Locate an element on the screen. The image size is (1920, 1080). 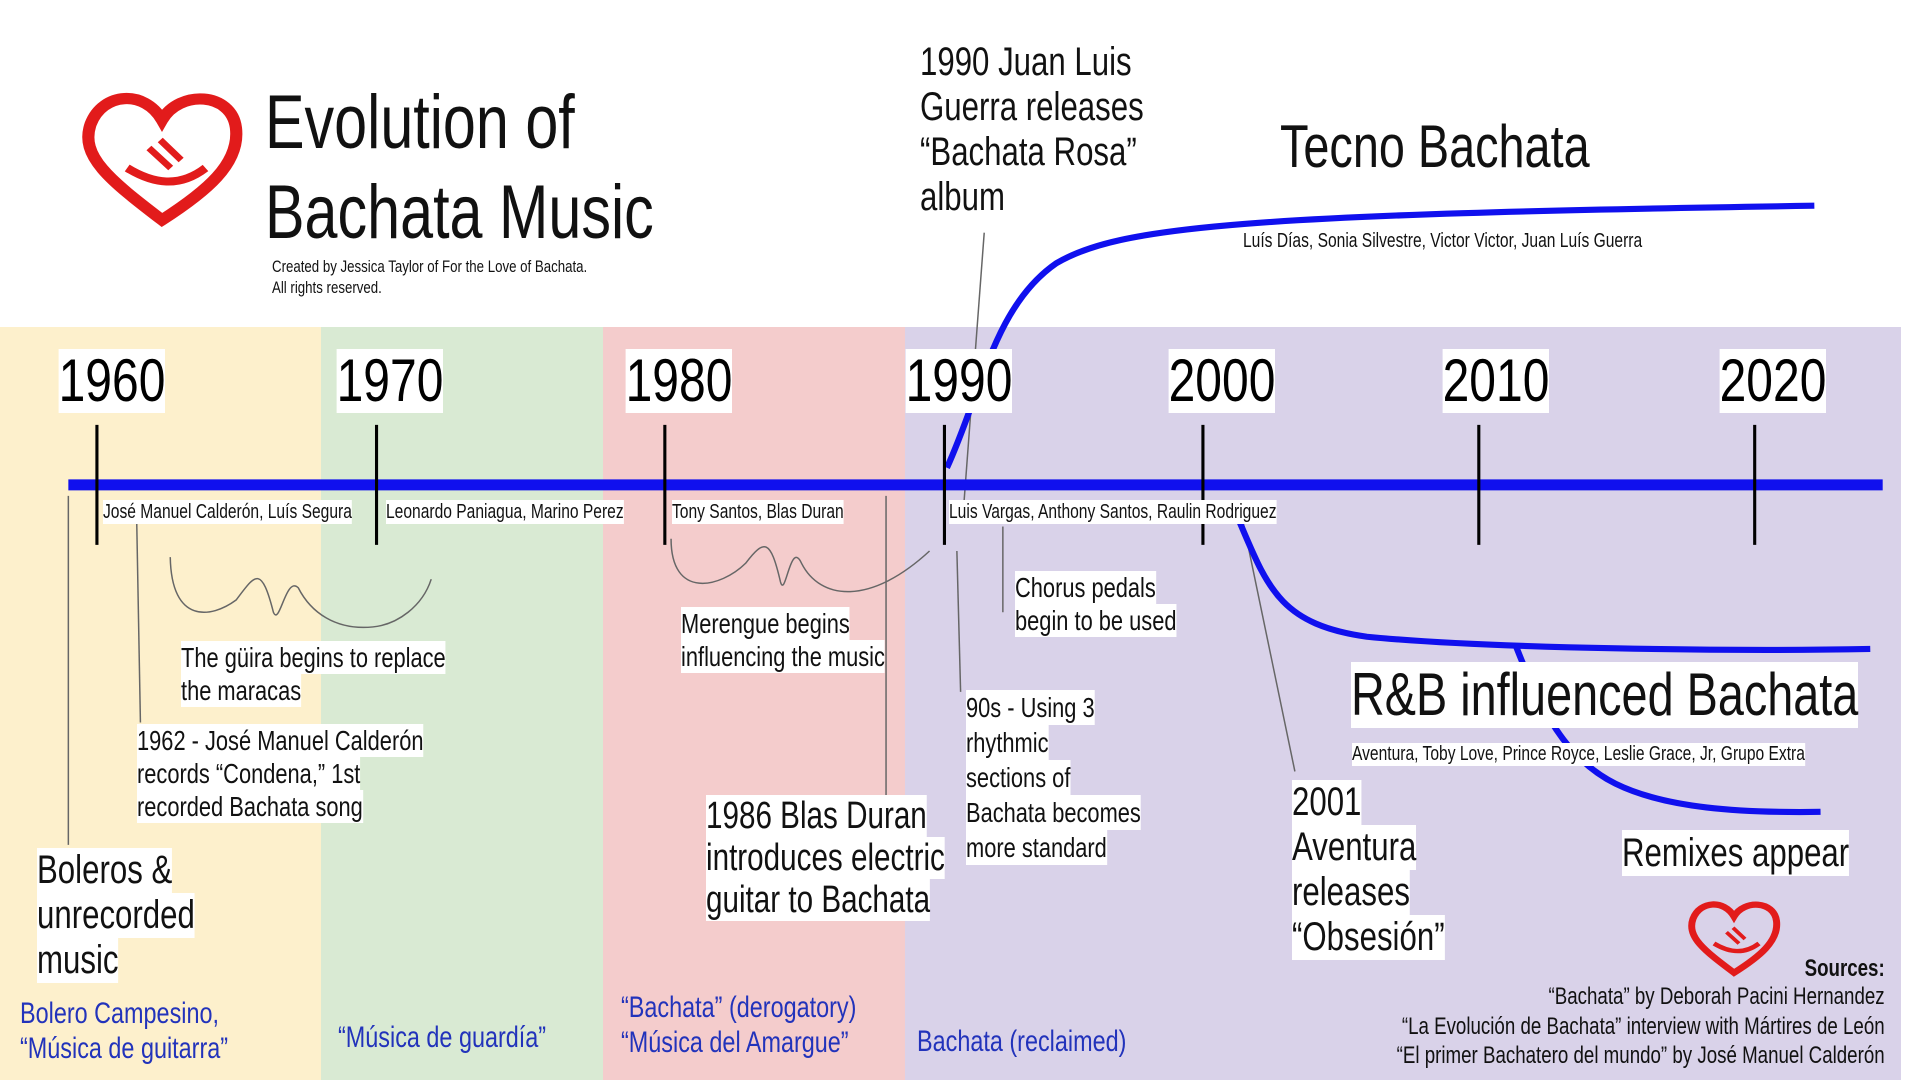
event-line: sections of is located at coordinates (1018, 777).